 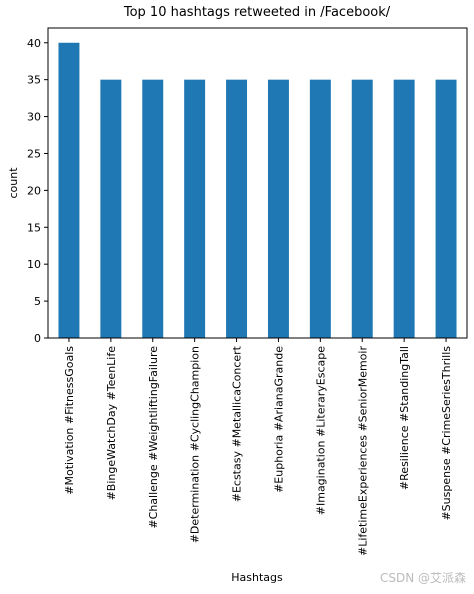 I want to click on x-tick-label: #Ecstasy #MetallicaConcert, so click(x=237, y=423).